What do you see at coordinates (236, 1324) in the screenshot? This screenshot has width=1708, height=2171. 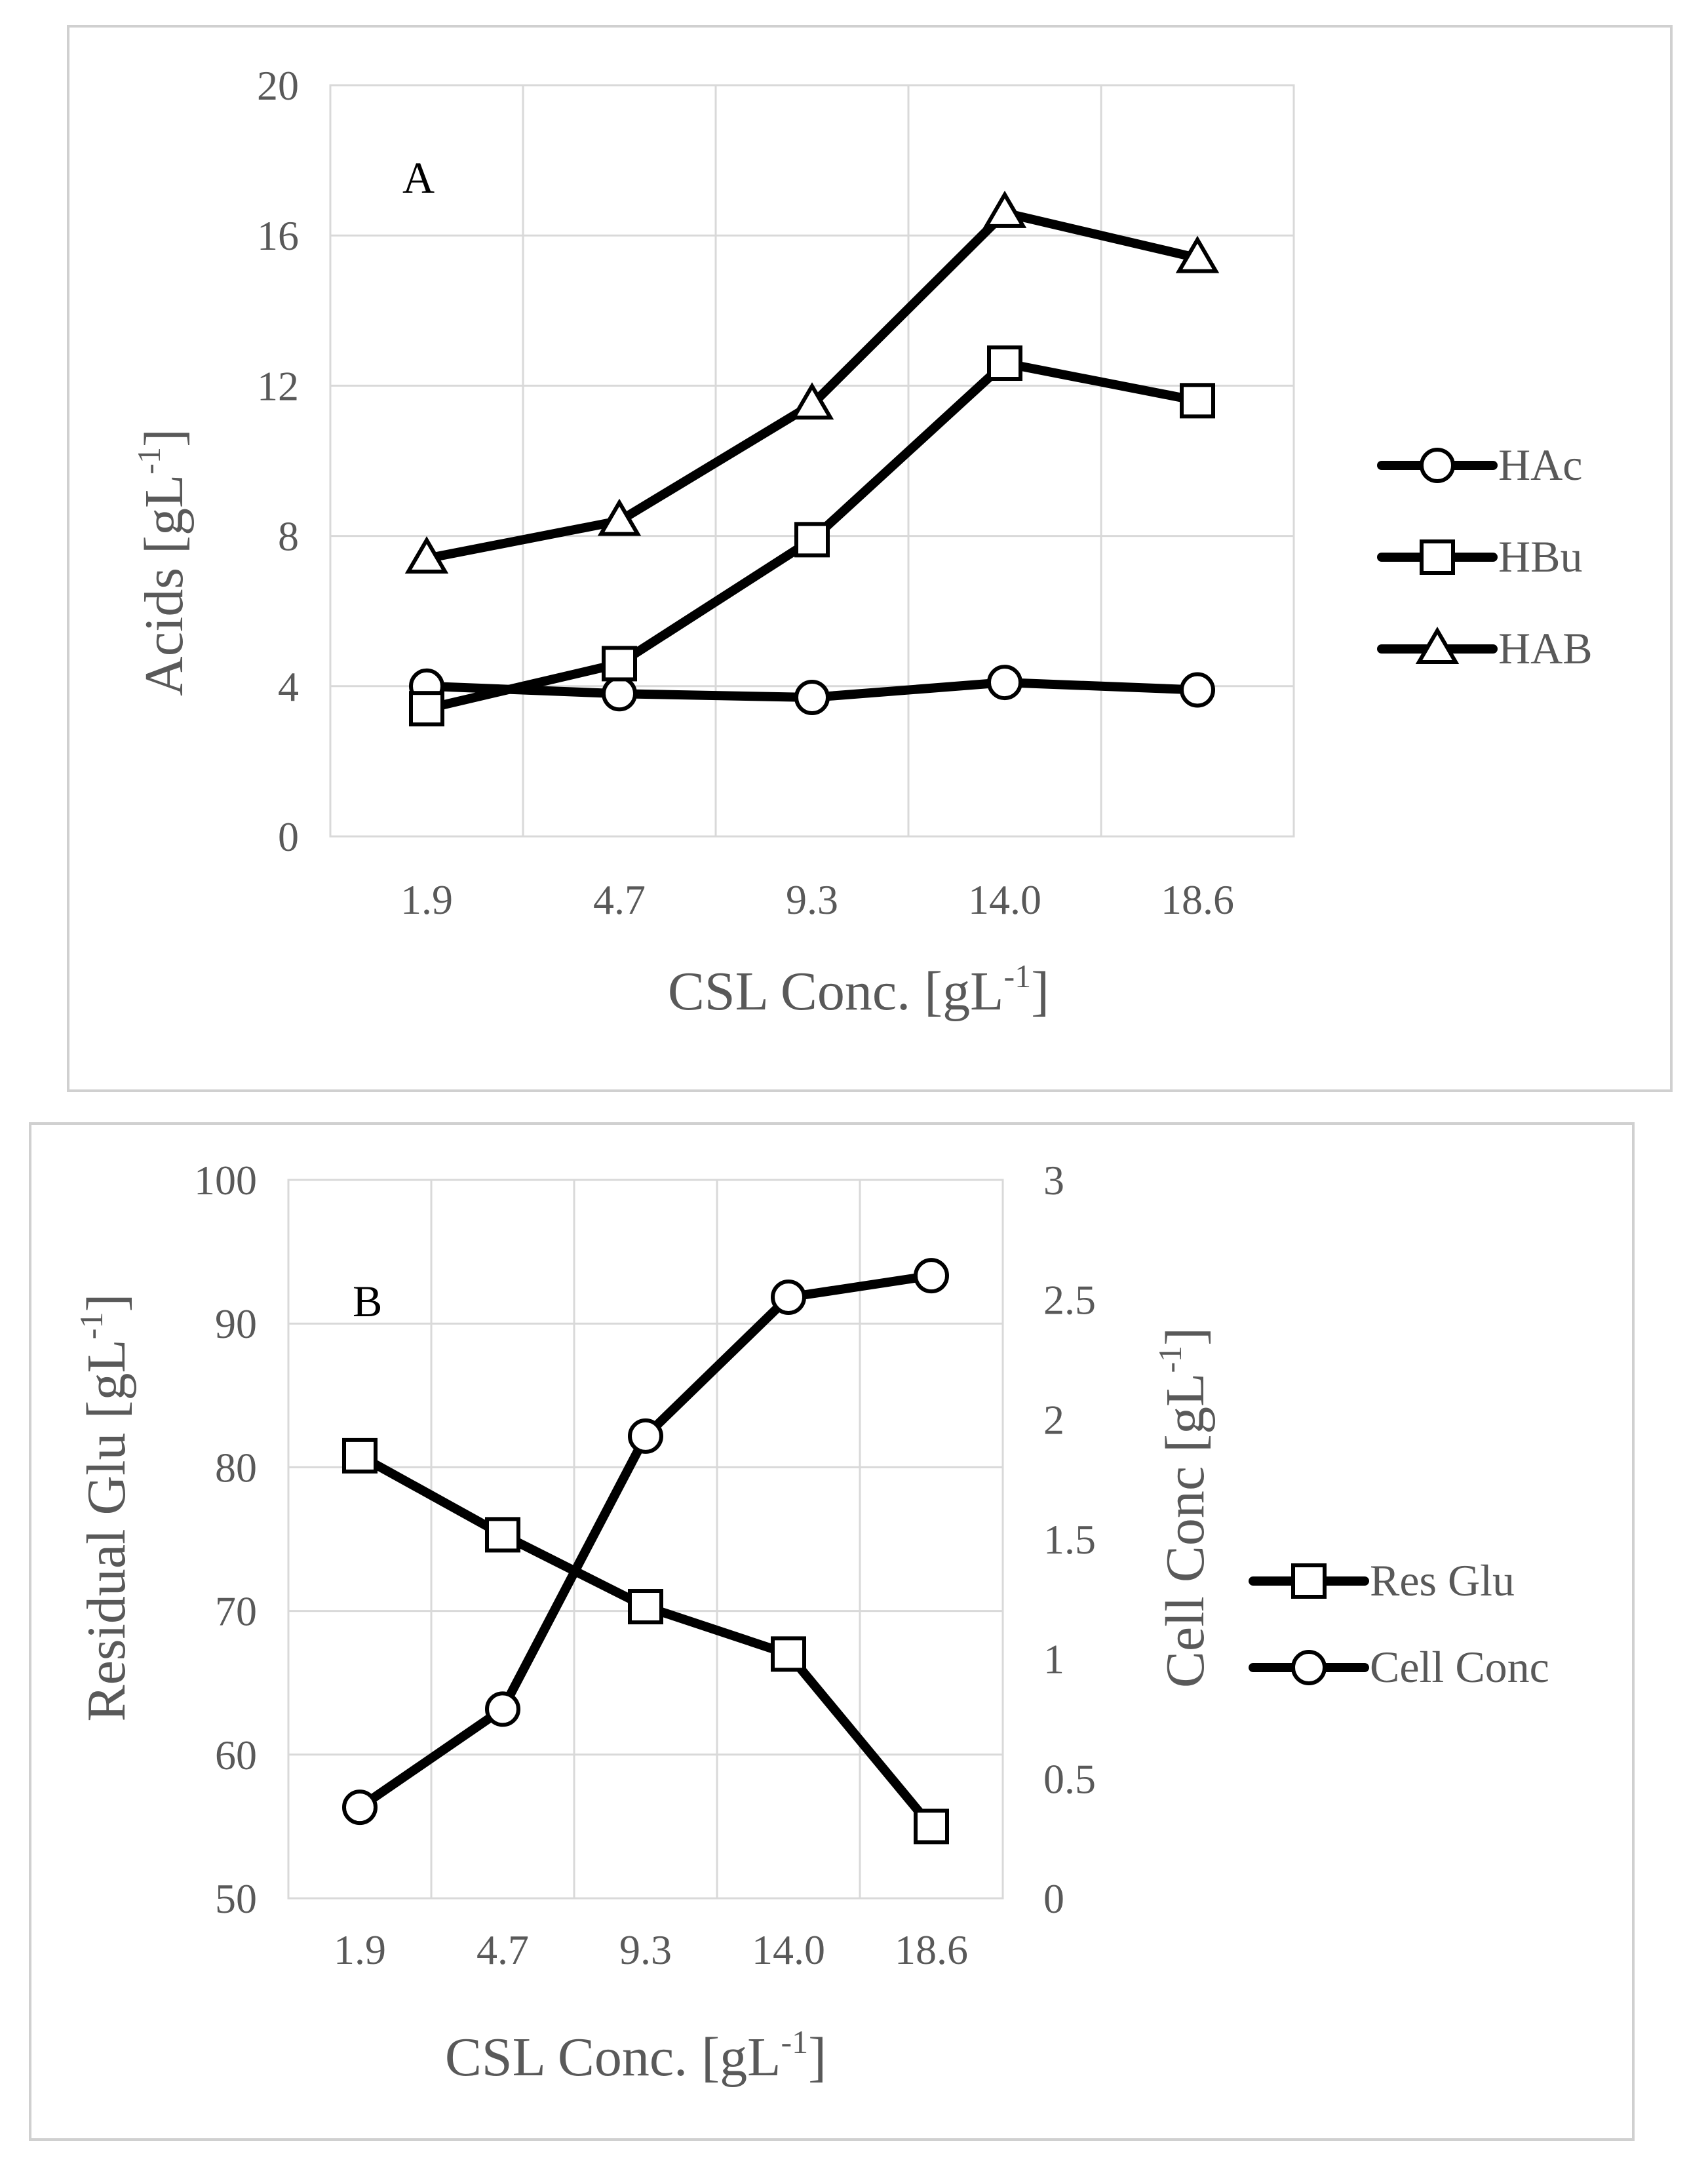 I see `panel-b-y-tick-label: 90` at bounding box center [236, 1324].